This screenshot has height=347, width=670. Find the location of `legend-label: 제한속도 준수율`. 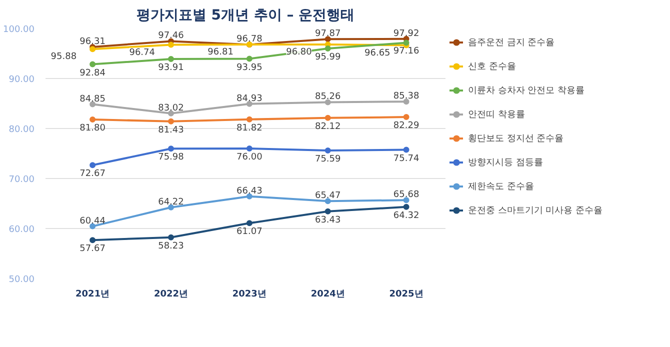

legend-label: 제한속도 준수율 is located at coordinates (501, 186).